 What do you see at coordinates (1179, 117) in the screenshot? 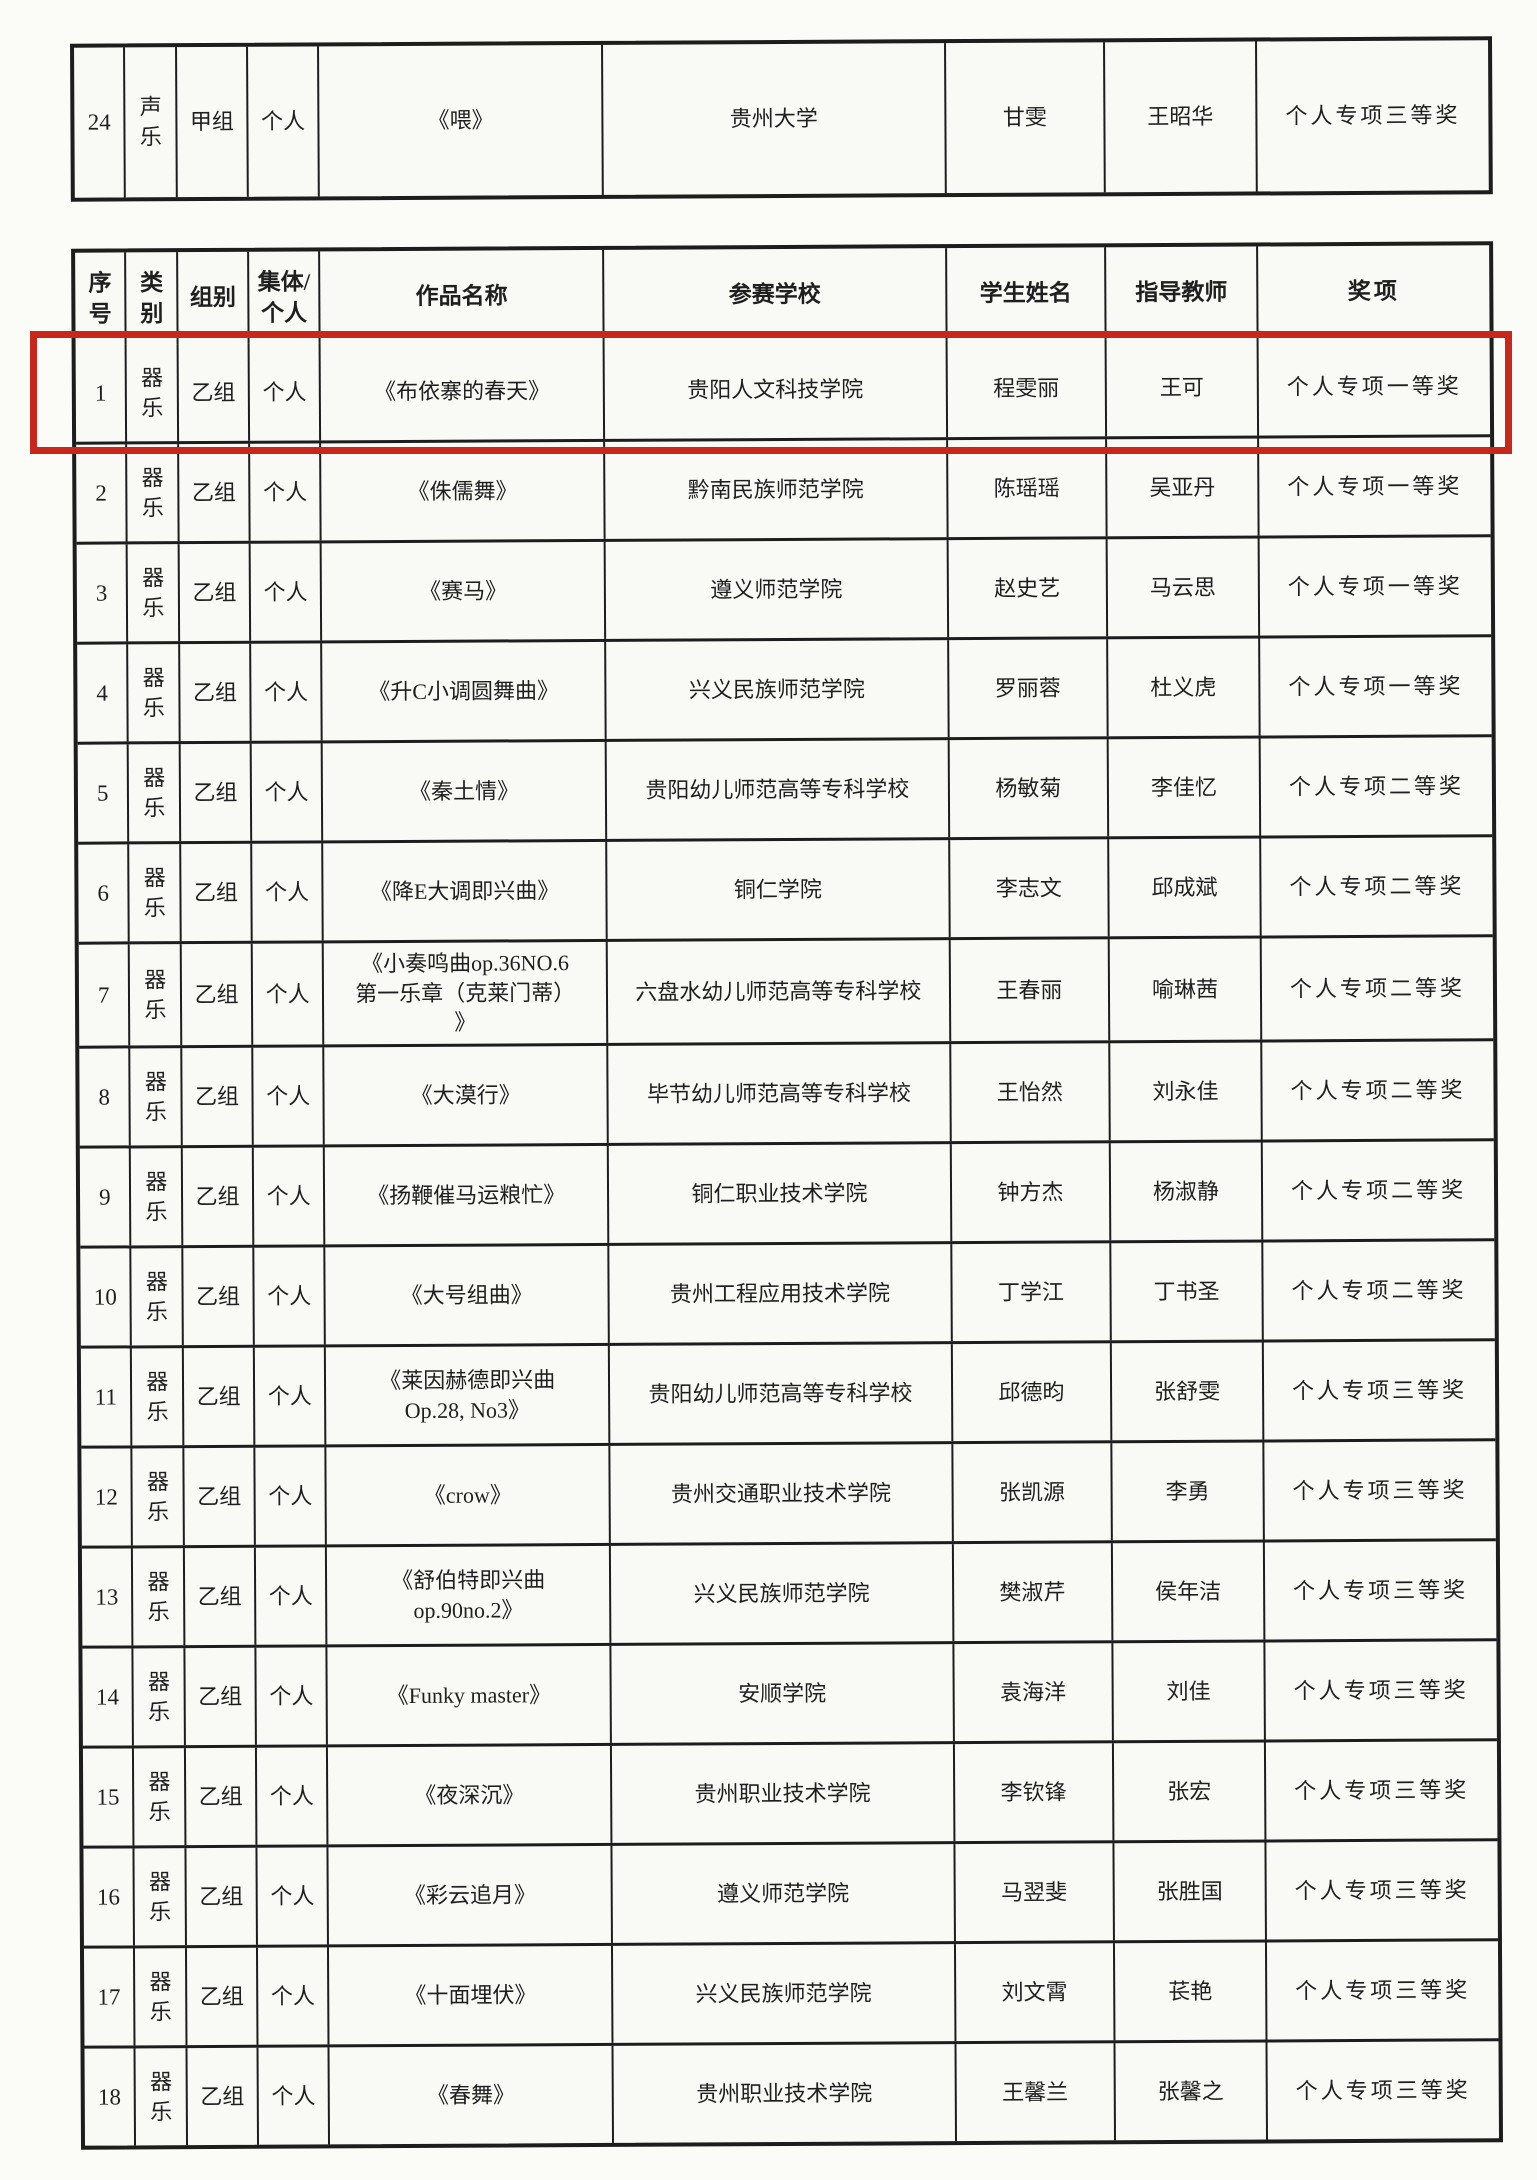
I see `cell-teacher: 王昭华` at bounding box center [1179, 117].